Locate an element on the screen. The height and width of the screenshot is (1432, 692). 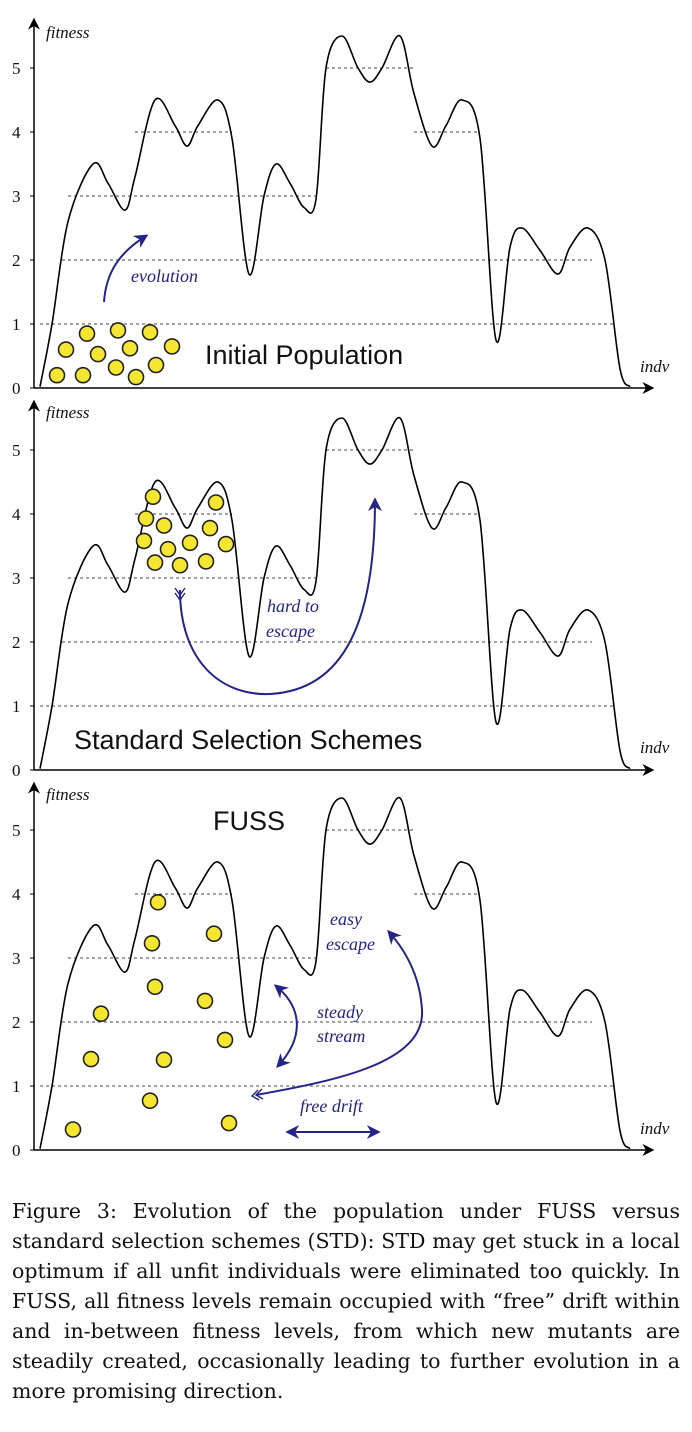
panel-title: FUSS is located at coordinates (249, 821).